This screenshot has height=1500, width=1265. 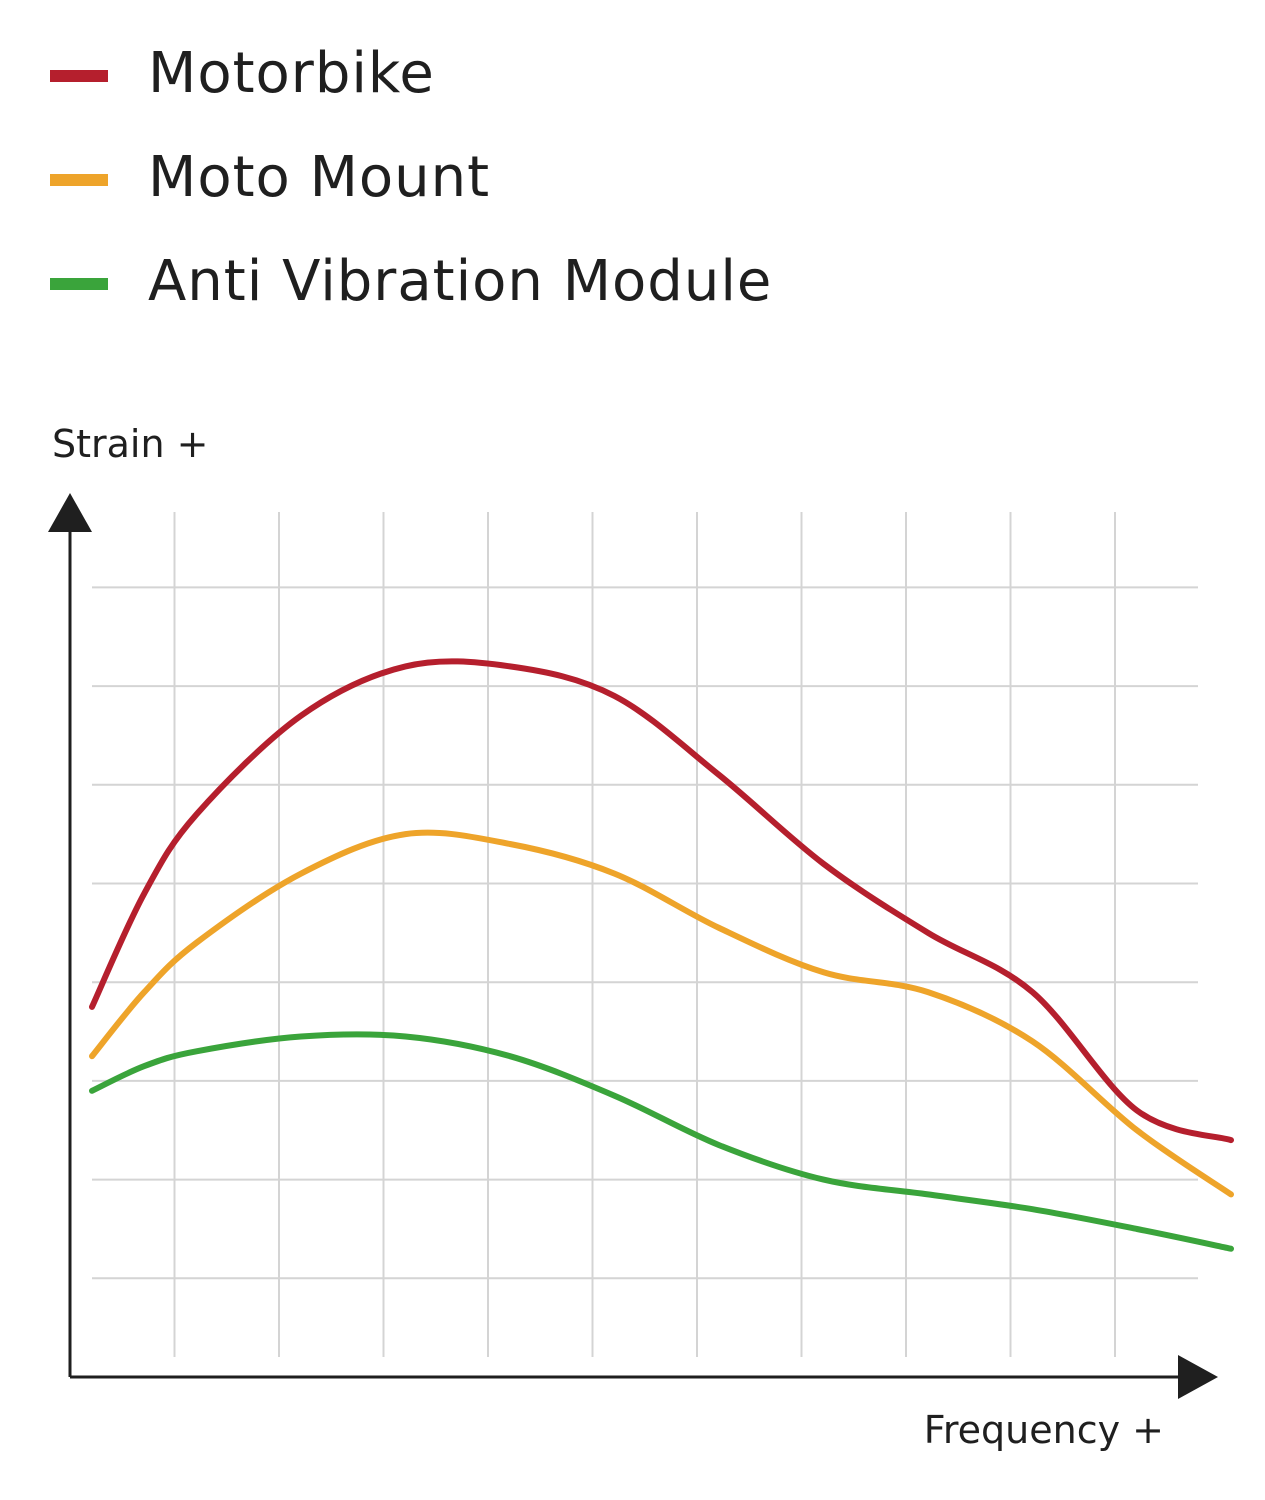 What do you see at coordinates (661, 1141) in the screenshot?
I see `series-line-anti-vibration-module` at bounding box center [661, 1141].